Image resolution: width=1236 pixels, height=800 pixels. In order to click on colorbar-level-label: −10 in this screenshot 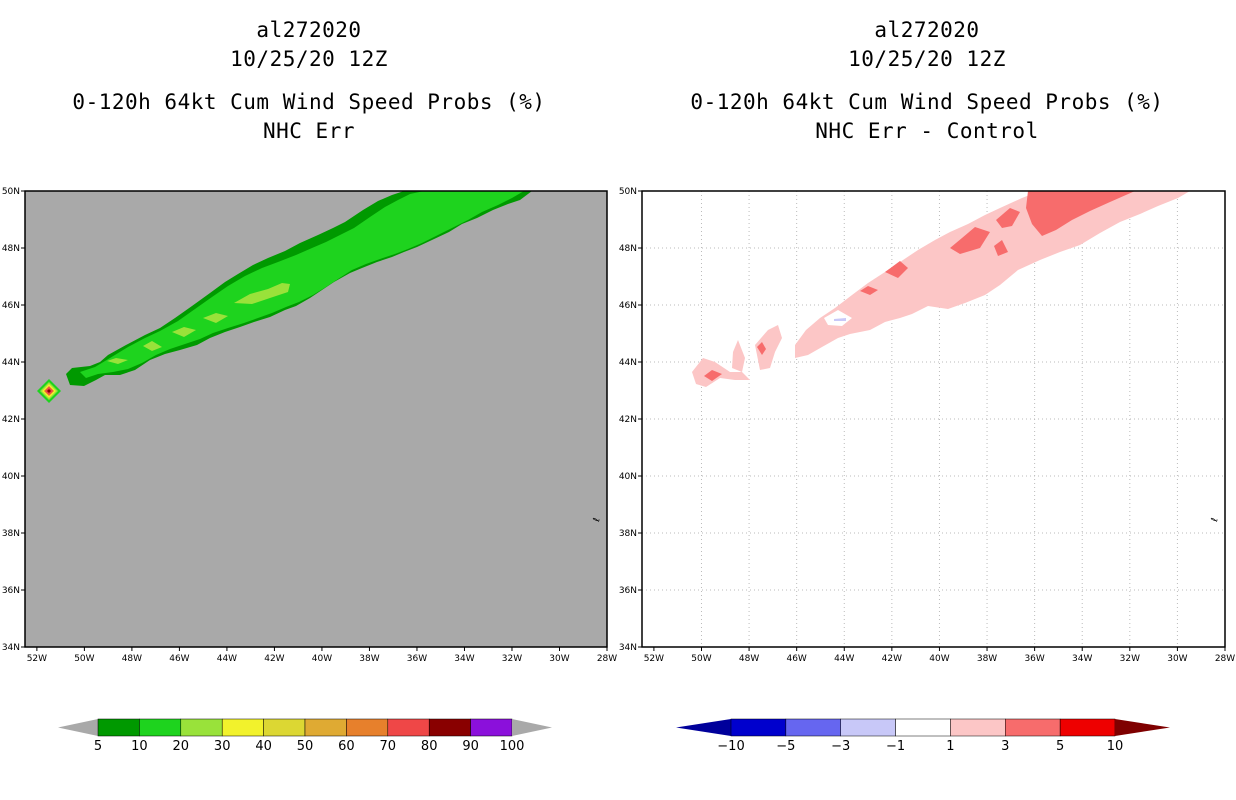, I will do `click(730, 746)`.